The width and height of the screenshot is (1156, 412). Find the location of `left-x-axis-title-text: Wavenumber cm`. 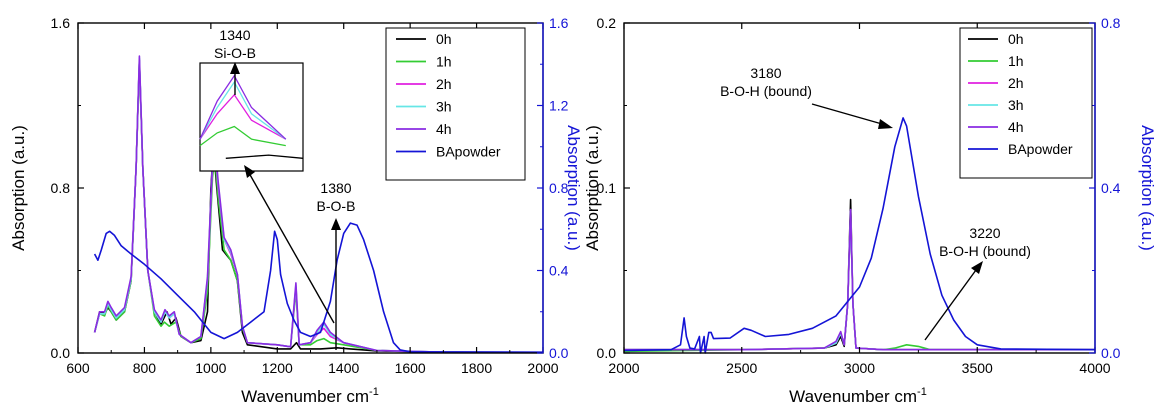

left-x-axis-title-text: Wavenumber cm is located at coordinates (305, 396).